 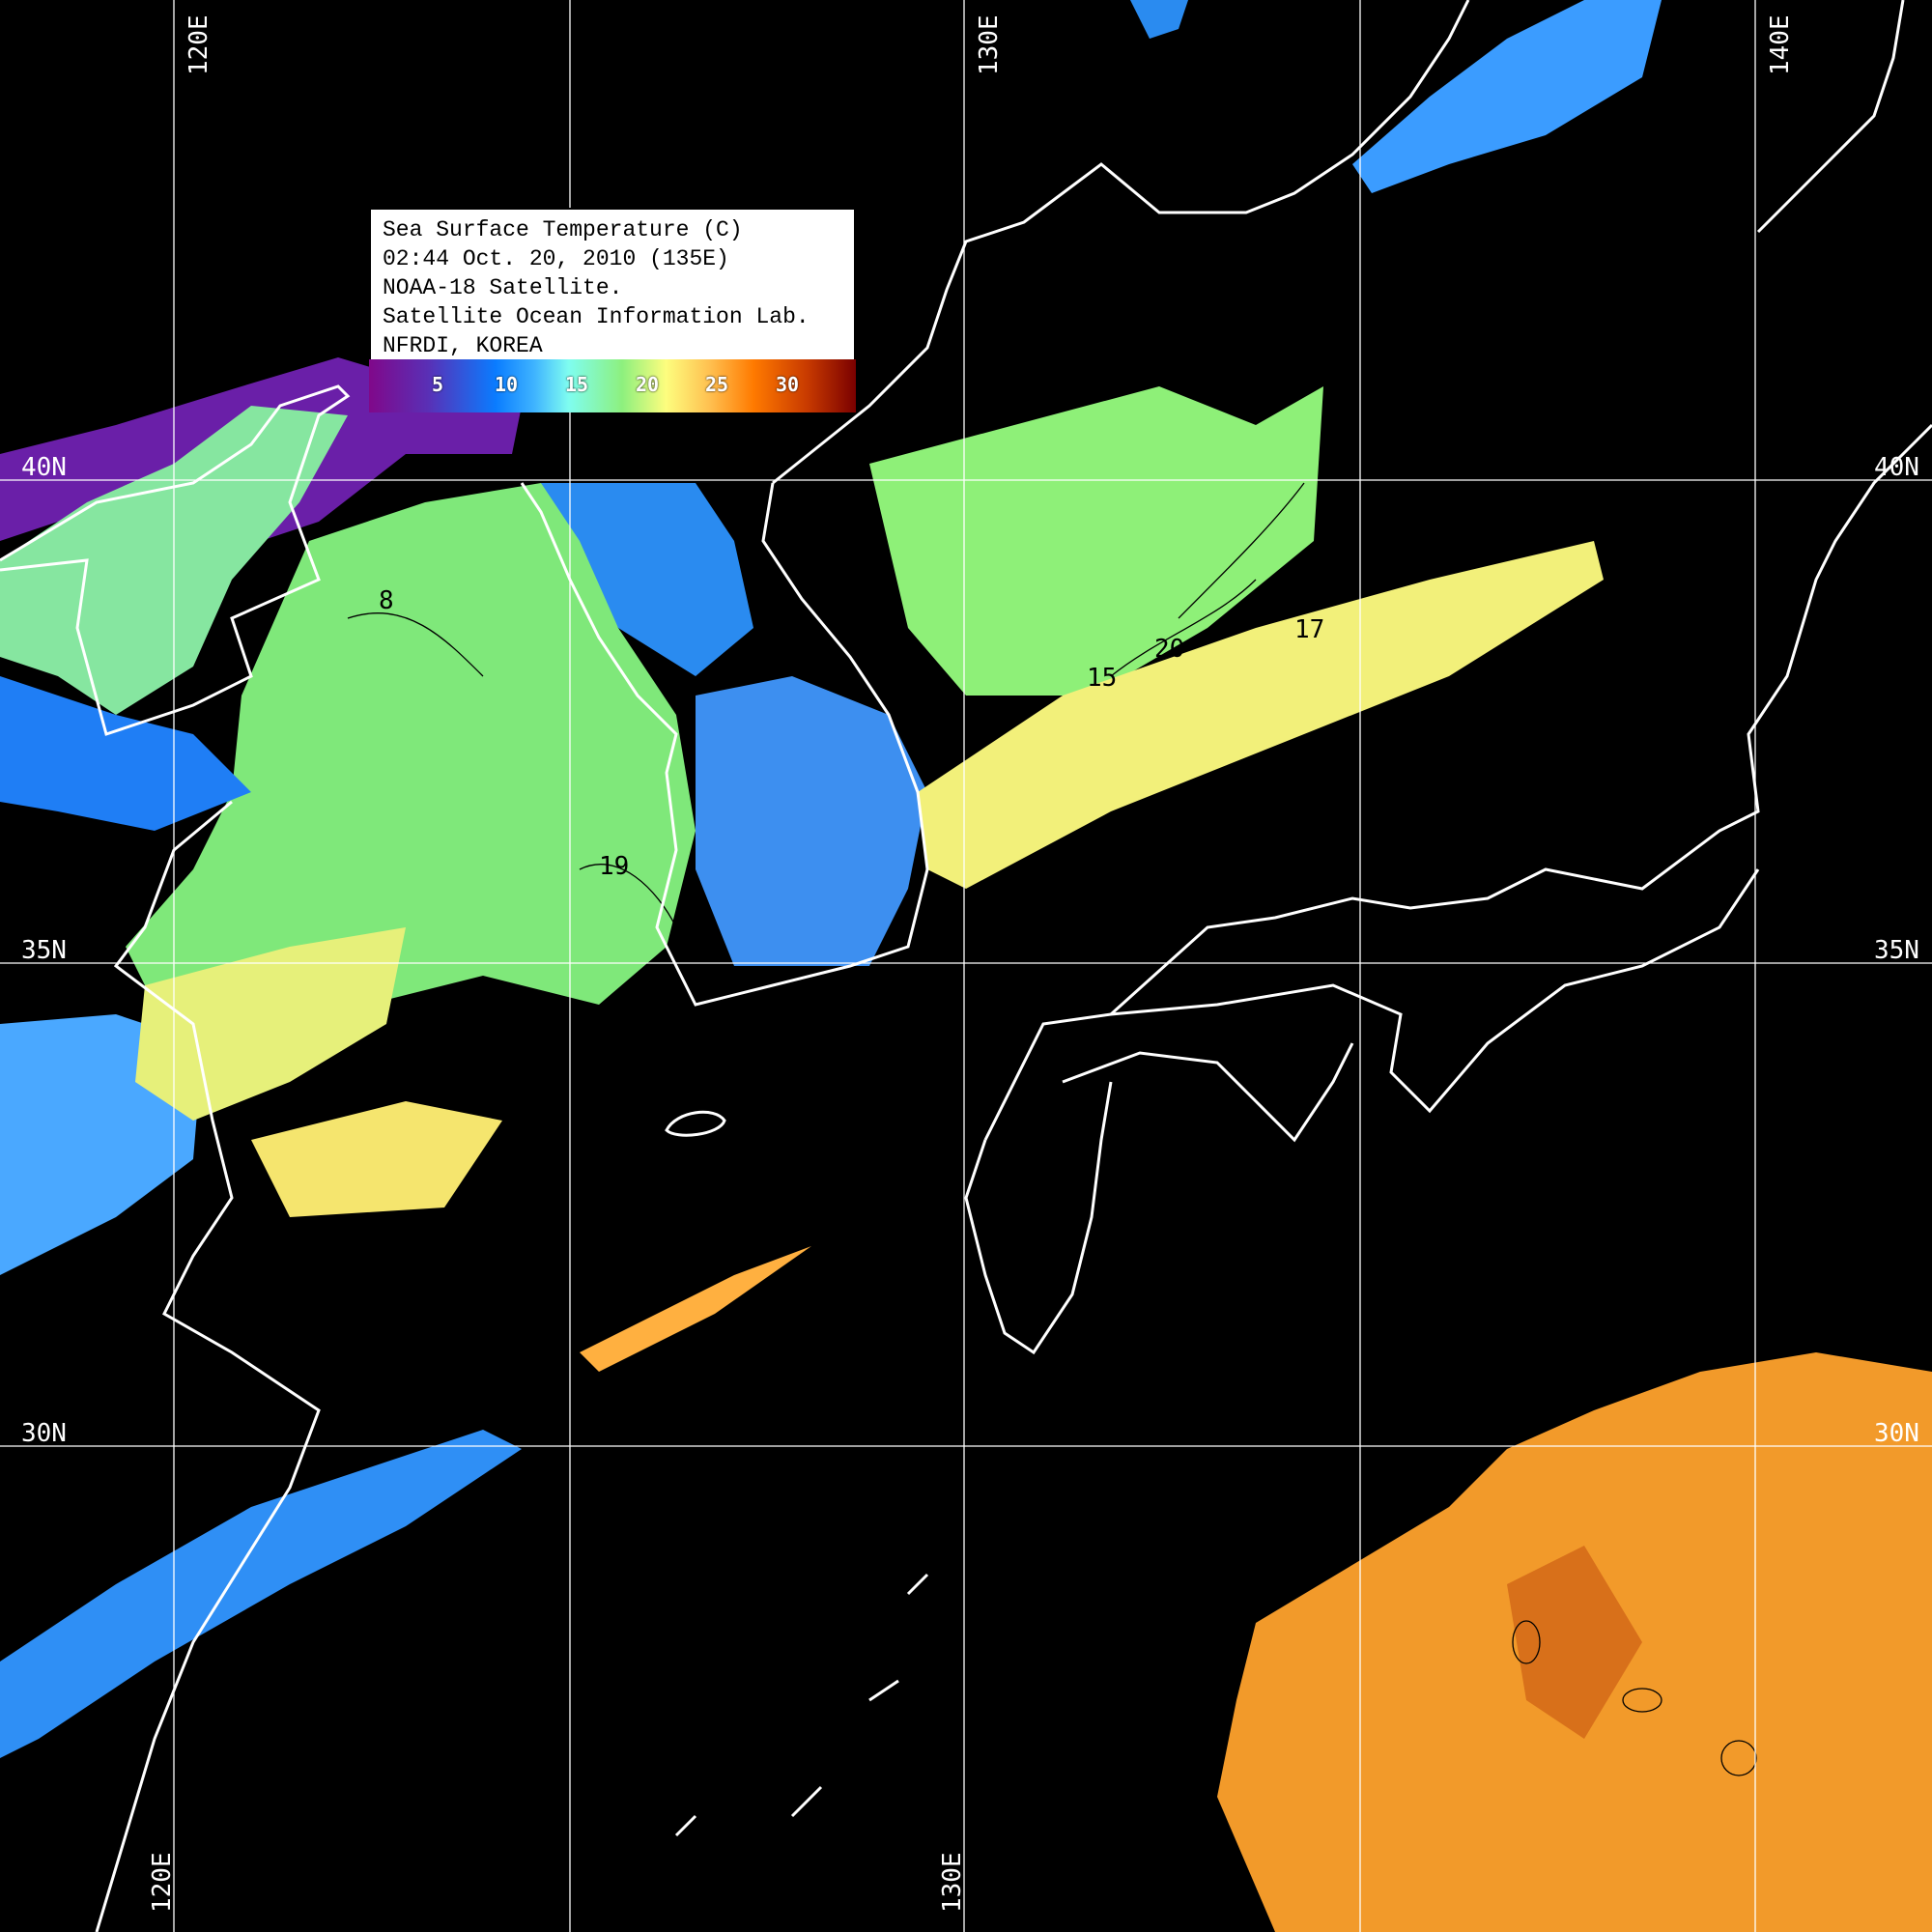 I want to click on legend-title: Sea Surface Temperature (C), so click(x=563, y=229).